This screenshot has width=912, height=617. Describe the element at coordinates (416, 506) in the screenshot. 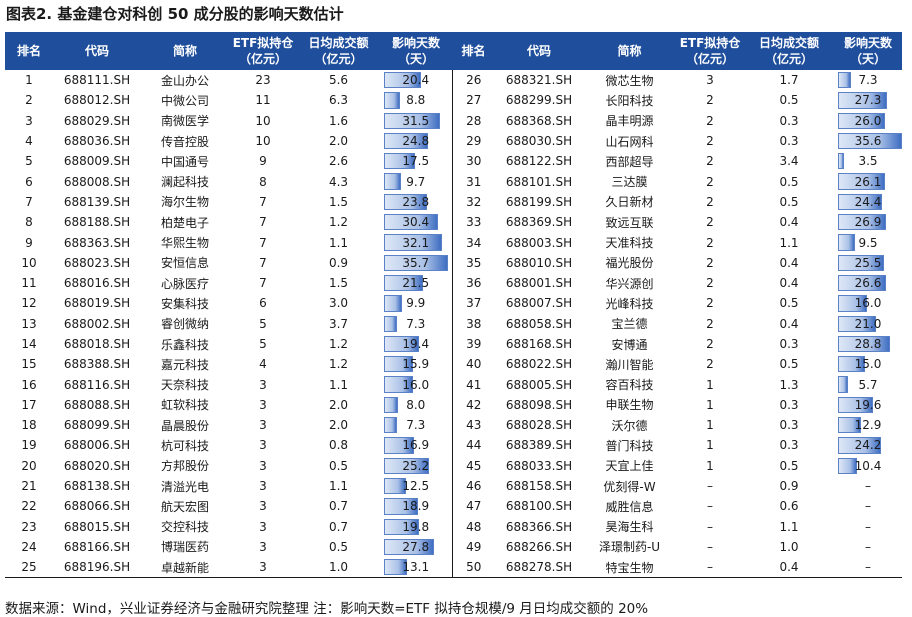

I see `impact-value: 18.9` at that location.